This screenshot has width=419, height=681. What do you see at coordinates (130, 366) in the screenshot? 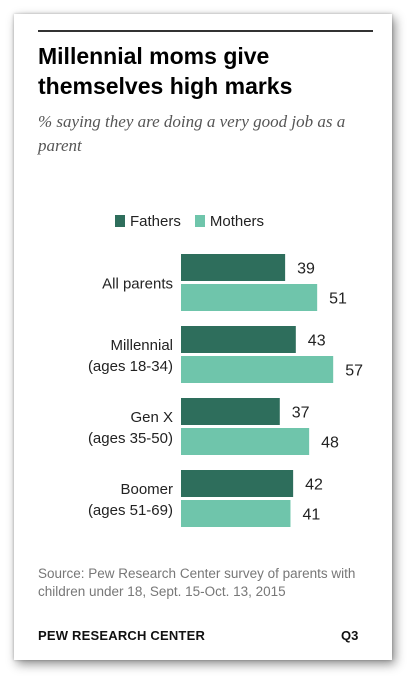
I see `category-label: (ages 18-34)` at bounding box center [130, 366].